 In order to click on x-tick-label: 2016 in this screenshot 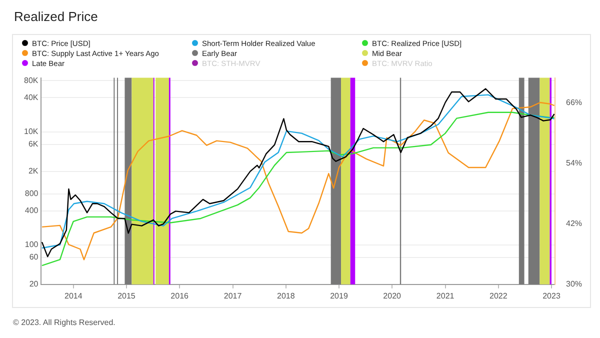, I will do `click(180, 295)`.